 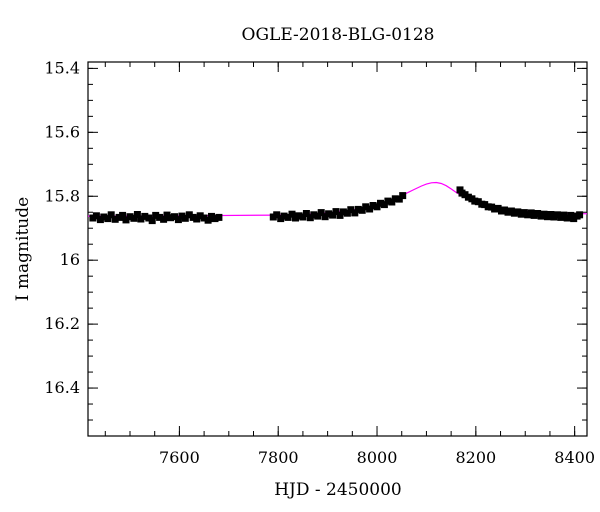 I want to click on x-tick-label: 7600, so click(x=179, y=457).